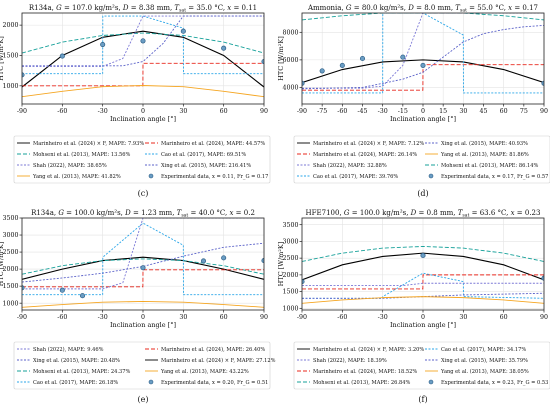 Image resolution: width=550 pixels, height=414 pixels. What do you see at coordinates (484, 154) in the screenshot?
I see `legend-label: Yang et al. (2013), MAPE: 81.86%` at bounding box center [484, 154].